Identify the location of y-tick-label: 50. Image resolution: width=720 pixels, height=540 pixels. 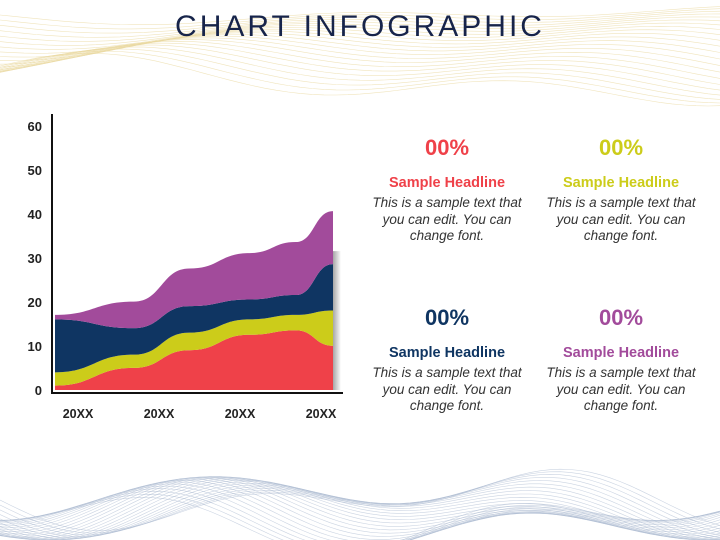
(35, 170).